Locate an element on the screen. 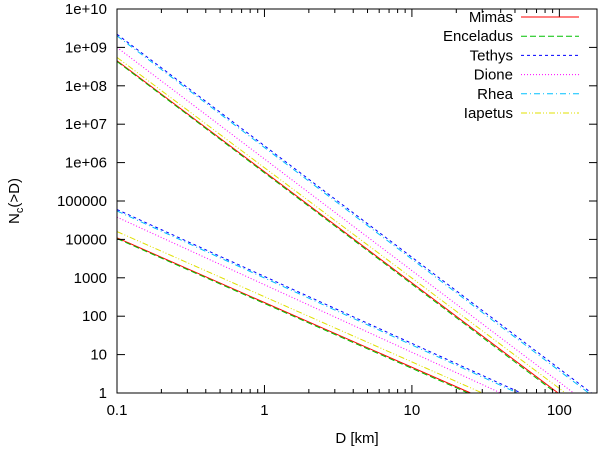 The height and width of the screenshot is (450, 600). legend-label-mimas: Mimas is located at coordinates (491, 17).